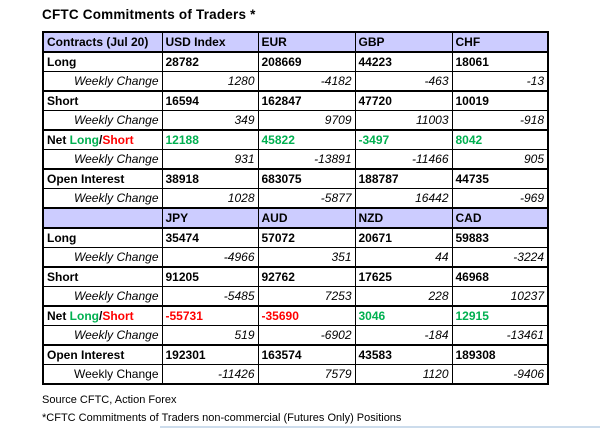  What do you see at coordinates (210, 354) in the screenshot?
I see `value-cell: 192301` at bounding box center [210, 354].